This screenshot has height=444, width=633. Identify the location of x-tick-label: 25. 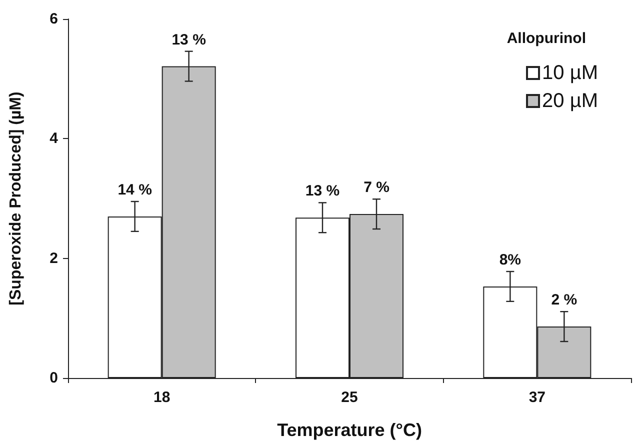
(349, 397).